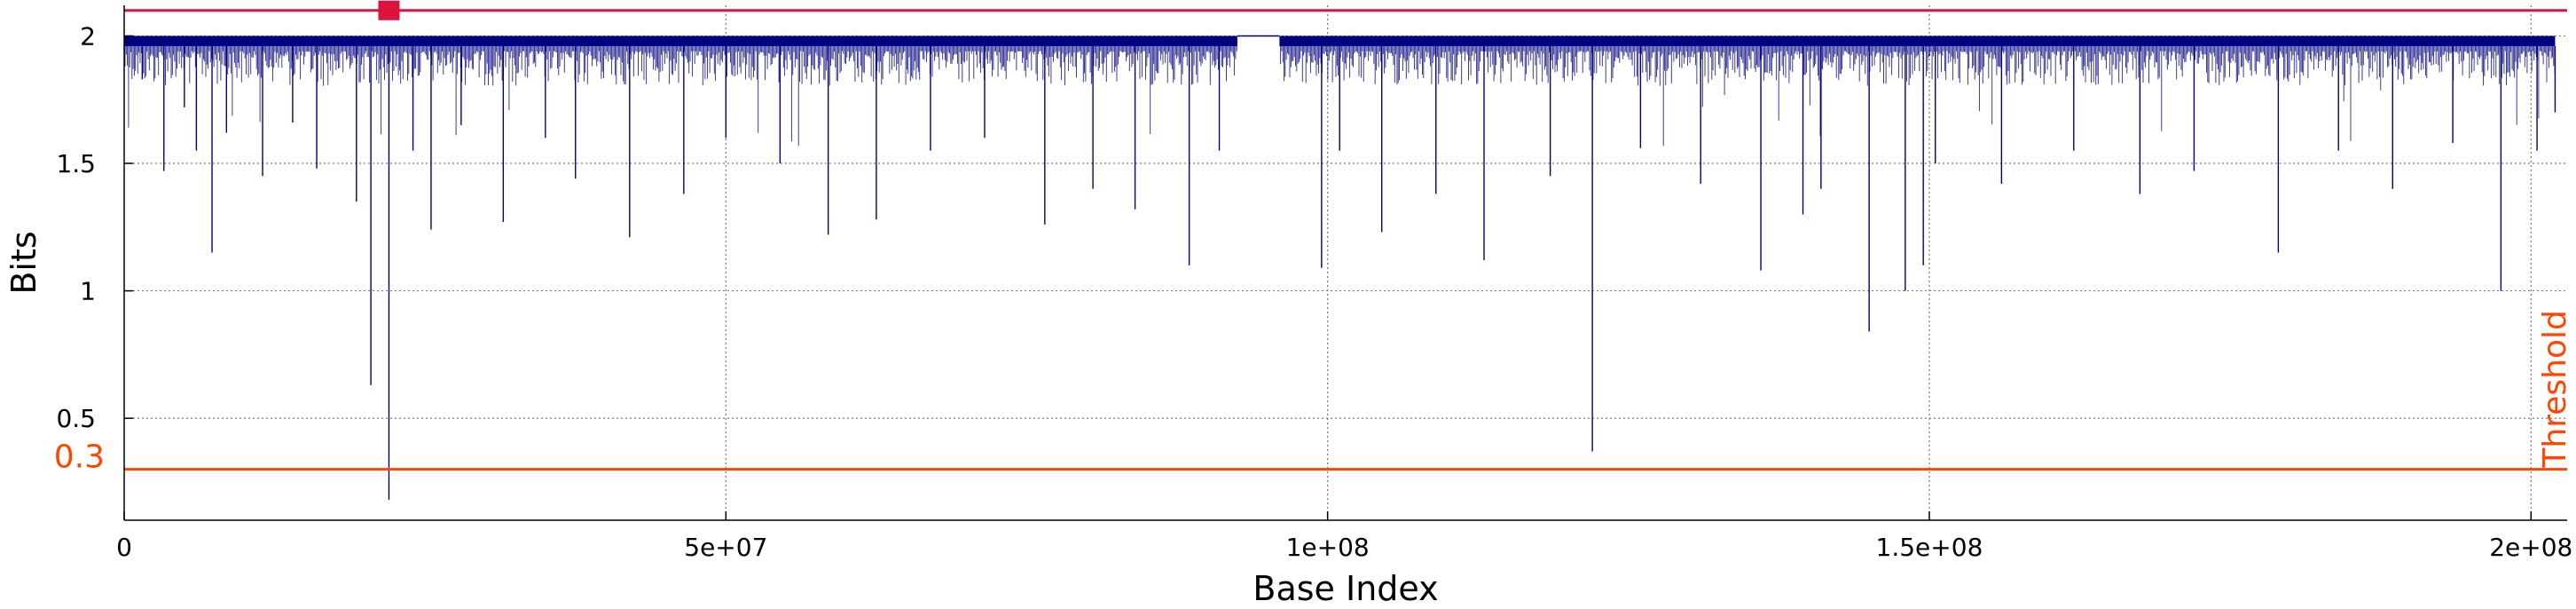  Describe the element at coordinates (79, 457) in the screenshot. I see `threshold-value-label: 0.3` at that location.